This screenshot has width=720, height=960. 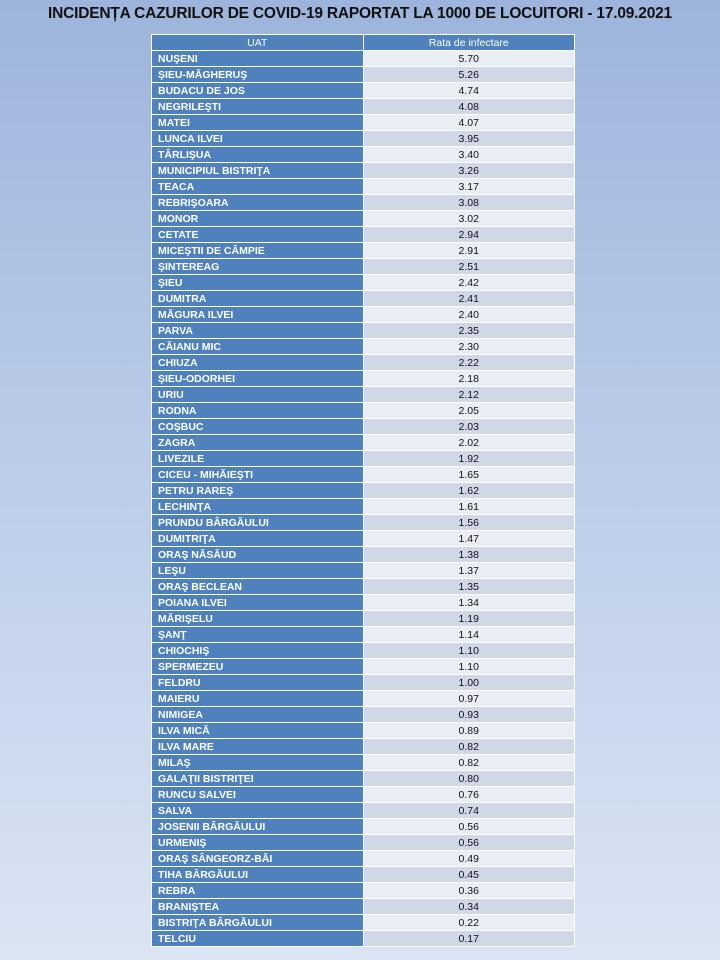 I want to click on table-row: CETATE 2.94, so click(x=363, y=234).